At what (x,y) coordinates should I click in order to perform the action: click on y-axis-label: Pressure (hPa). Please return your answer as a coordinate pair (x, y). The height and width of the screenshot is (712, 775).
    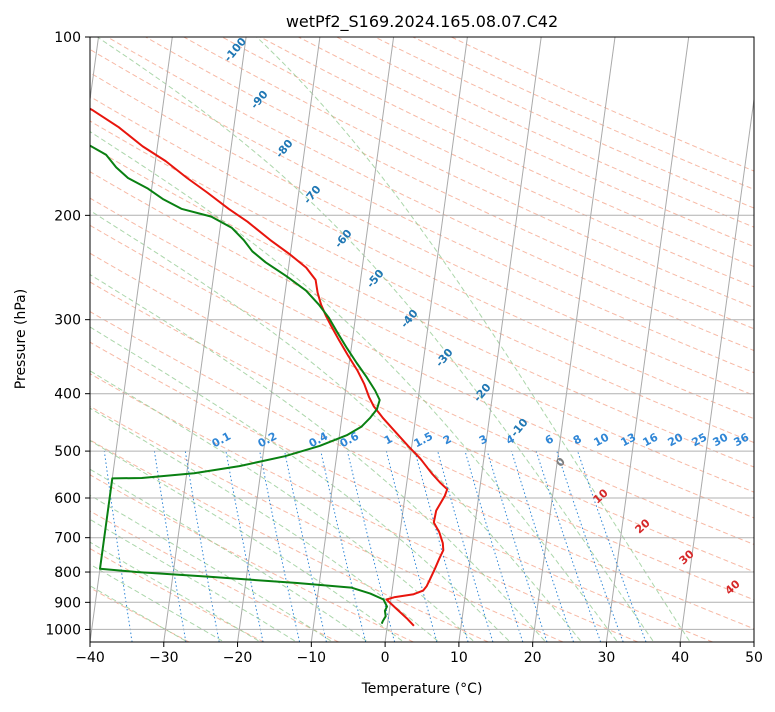
    Looking at the image, I should click on (21, 339).